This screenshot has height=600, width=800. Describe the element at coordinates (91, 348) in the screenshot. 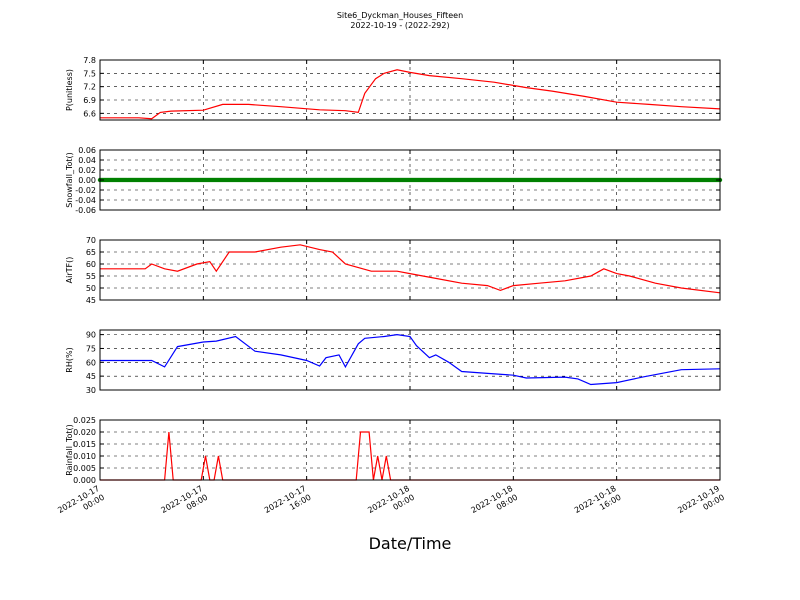

I see `y-tick-label: 75` at that location.